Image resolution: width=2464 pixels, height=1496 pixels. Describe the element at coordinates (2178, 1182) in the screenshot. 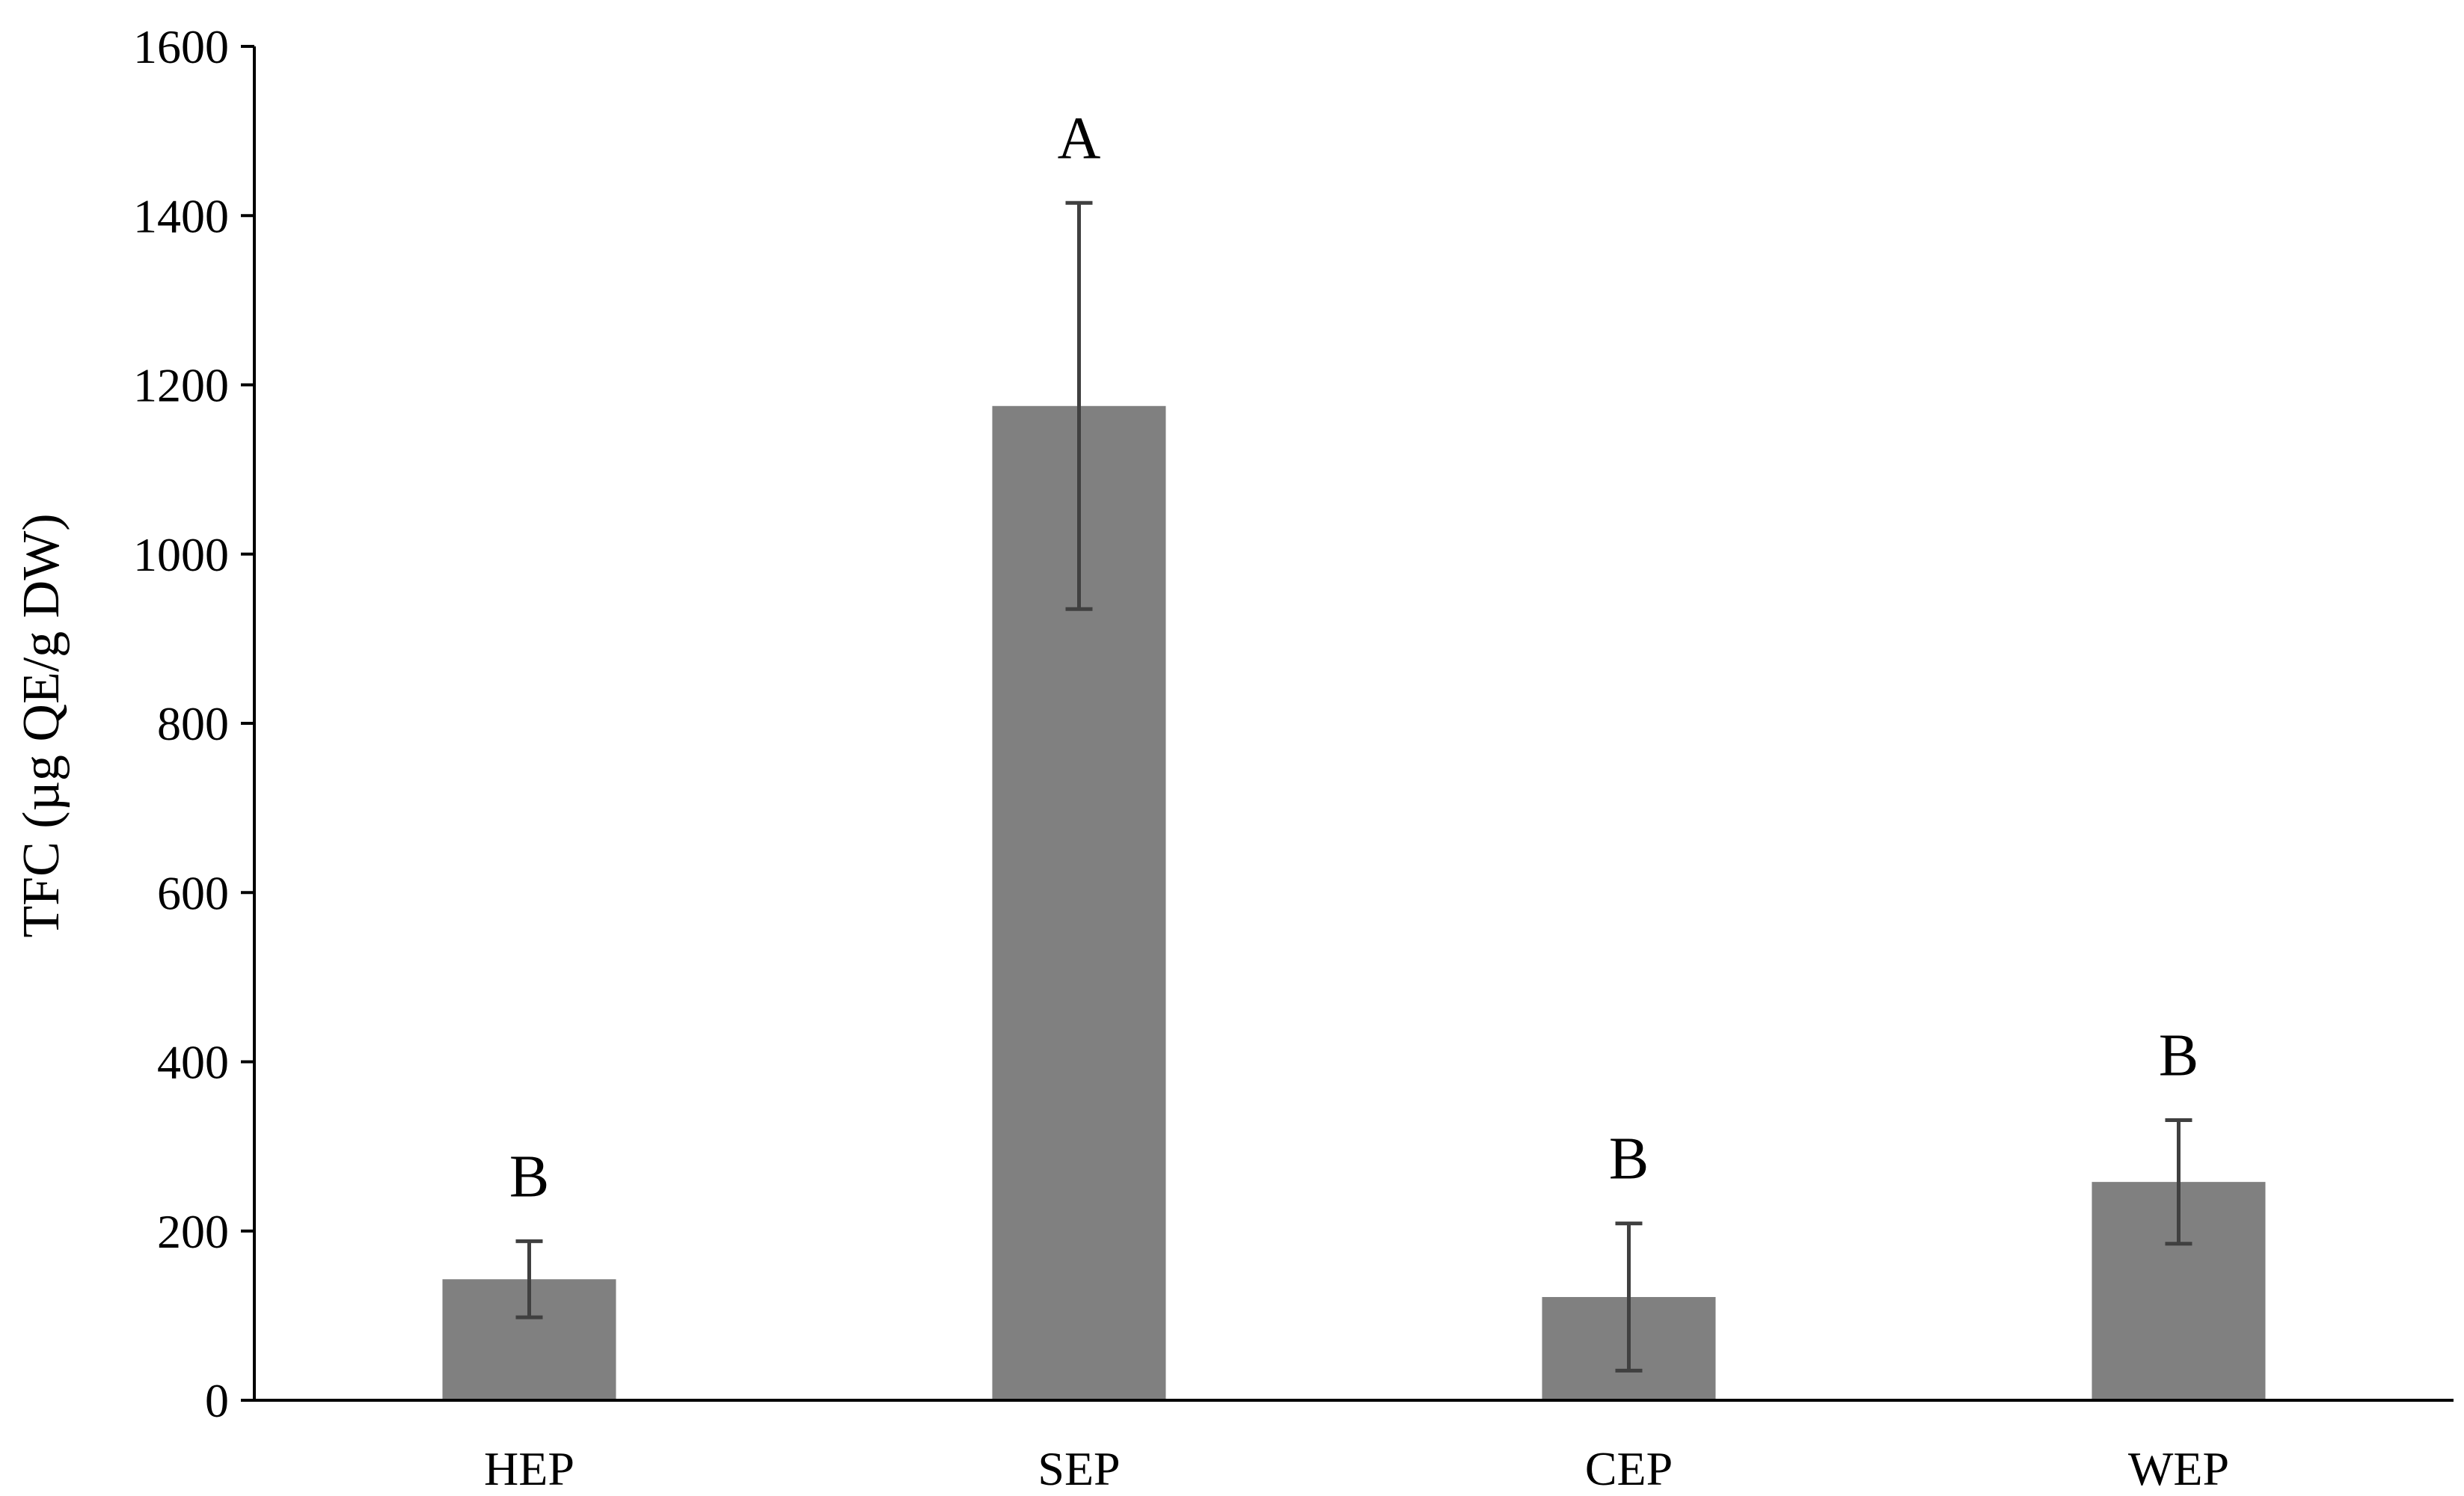

I see `error-bar-wep` at that location.